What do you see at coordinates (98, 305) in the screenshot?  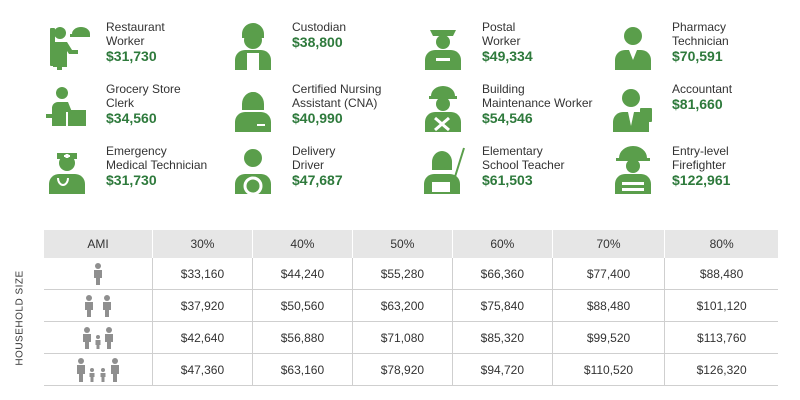 I see `2-person-icon` at bounding box center [98, 305].